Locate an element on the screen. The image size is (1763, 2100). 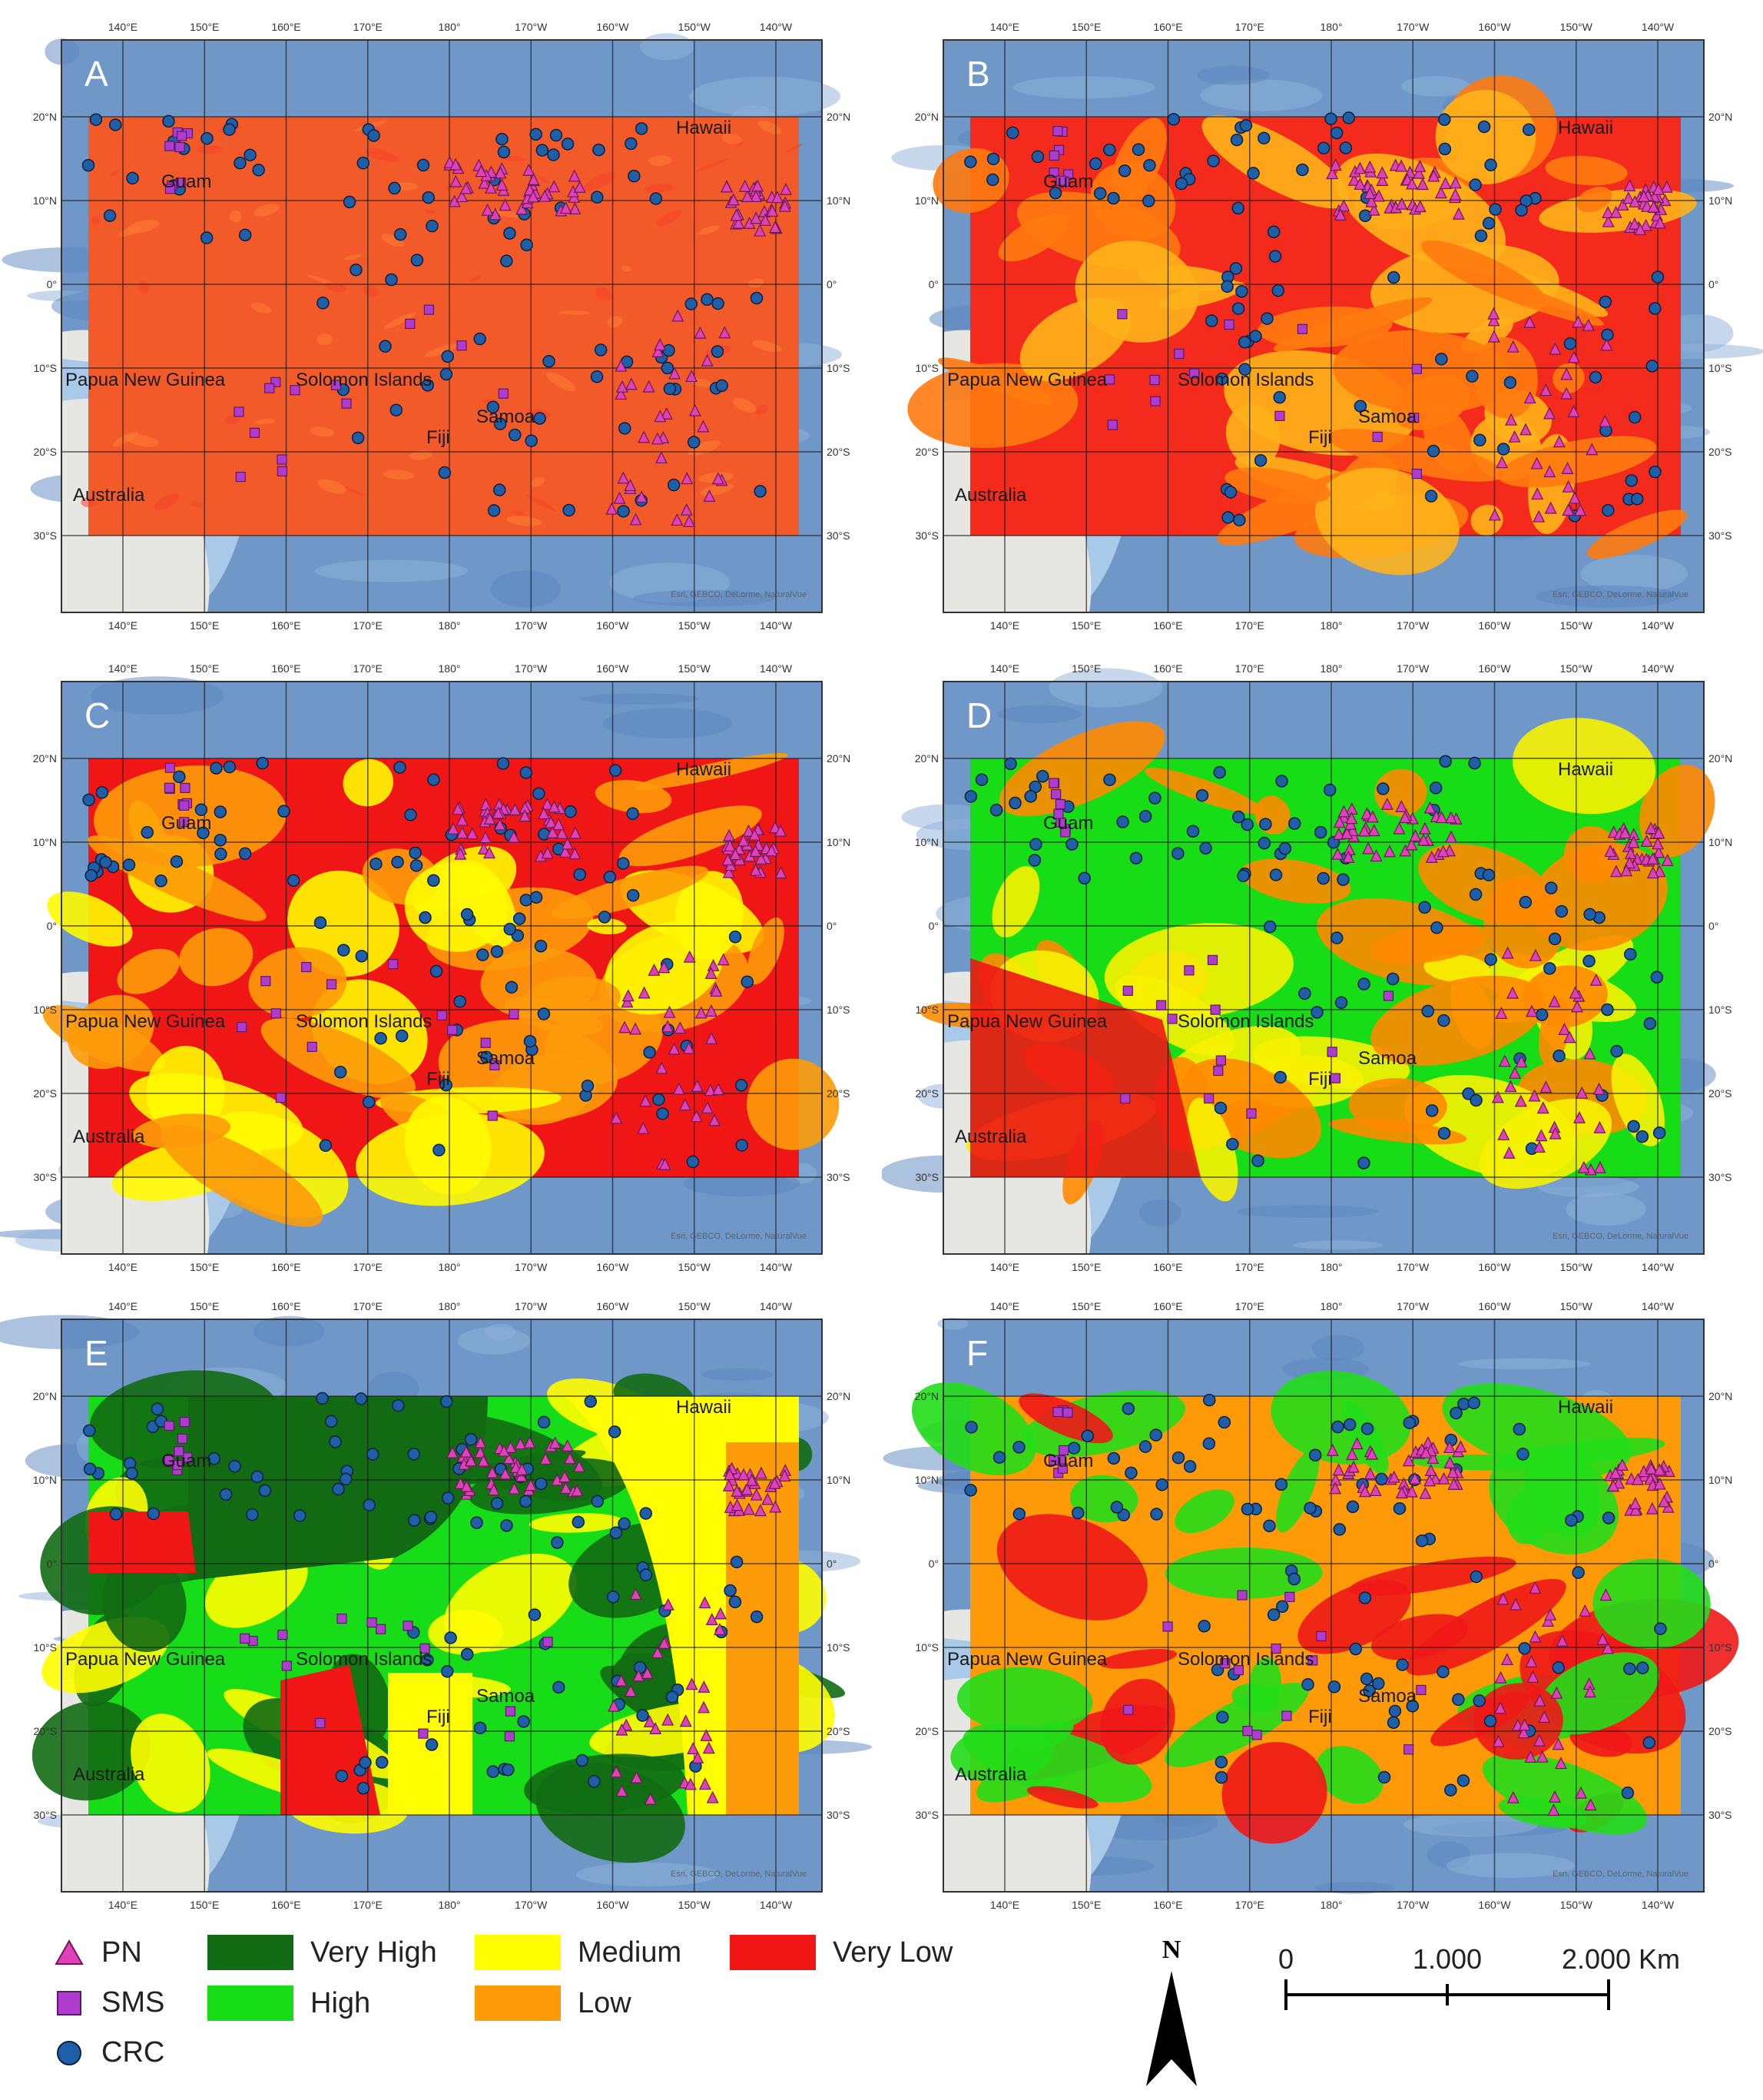
scale-bar: 0 1.000 2.000 Km is located at coordinates (1479, 1976).